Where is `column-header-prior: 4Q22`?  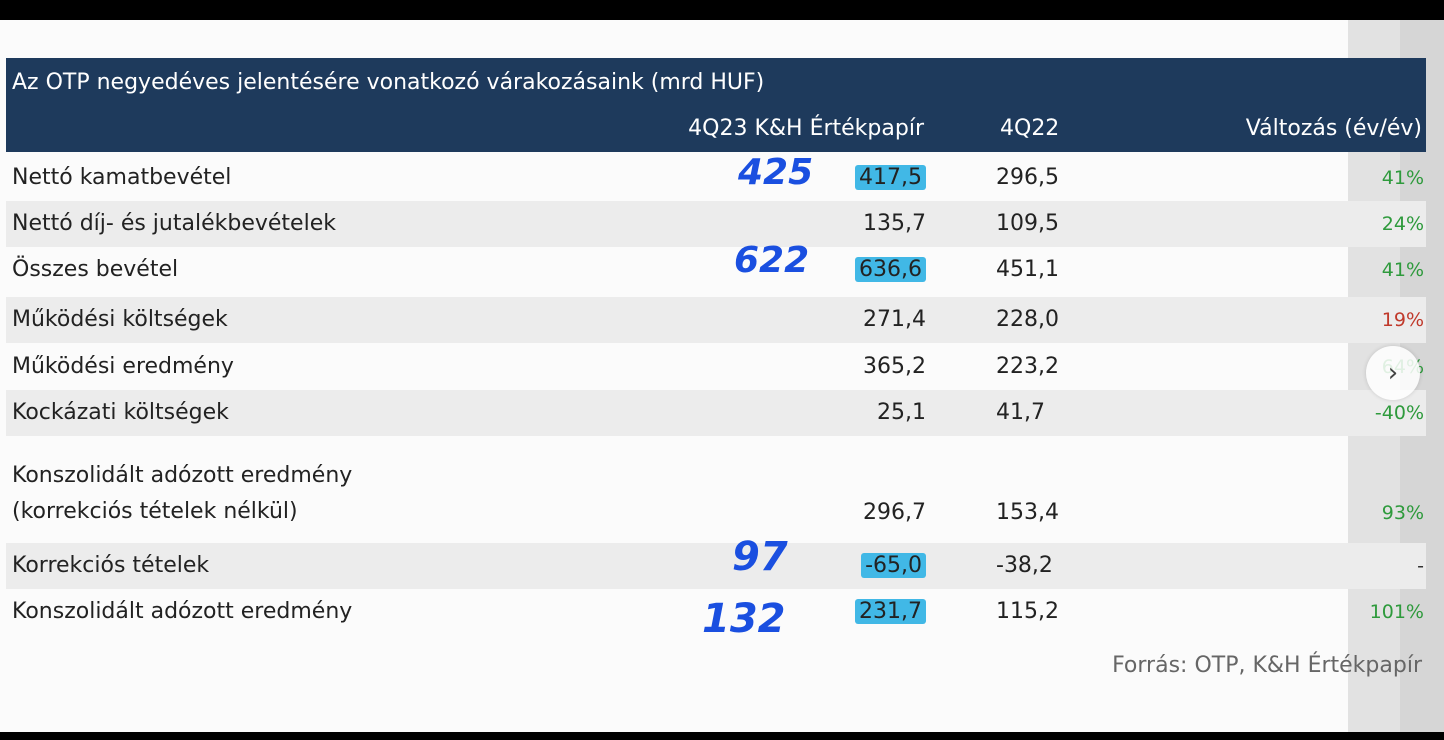 column-header-prior: 4Q22 is located at coordinates (1030, 128).